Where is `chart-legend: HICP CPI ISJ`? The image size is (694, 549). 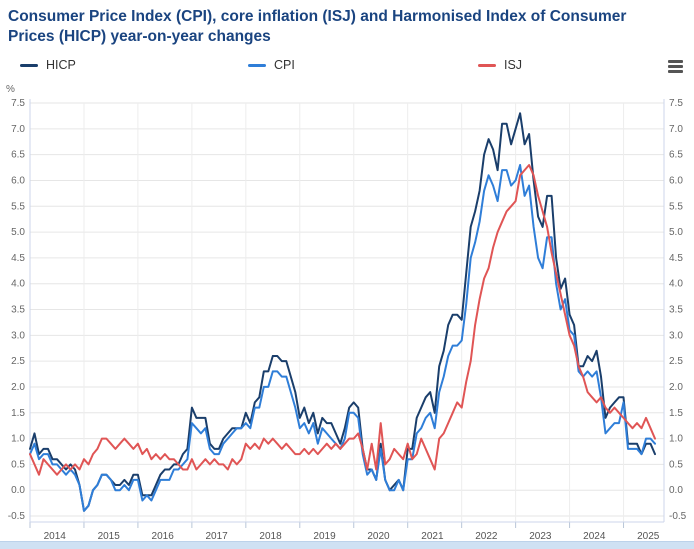 chart-legend: HICP CPI ISJ is located at coordinates (330, 68).